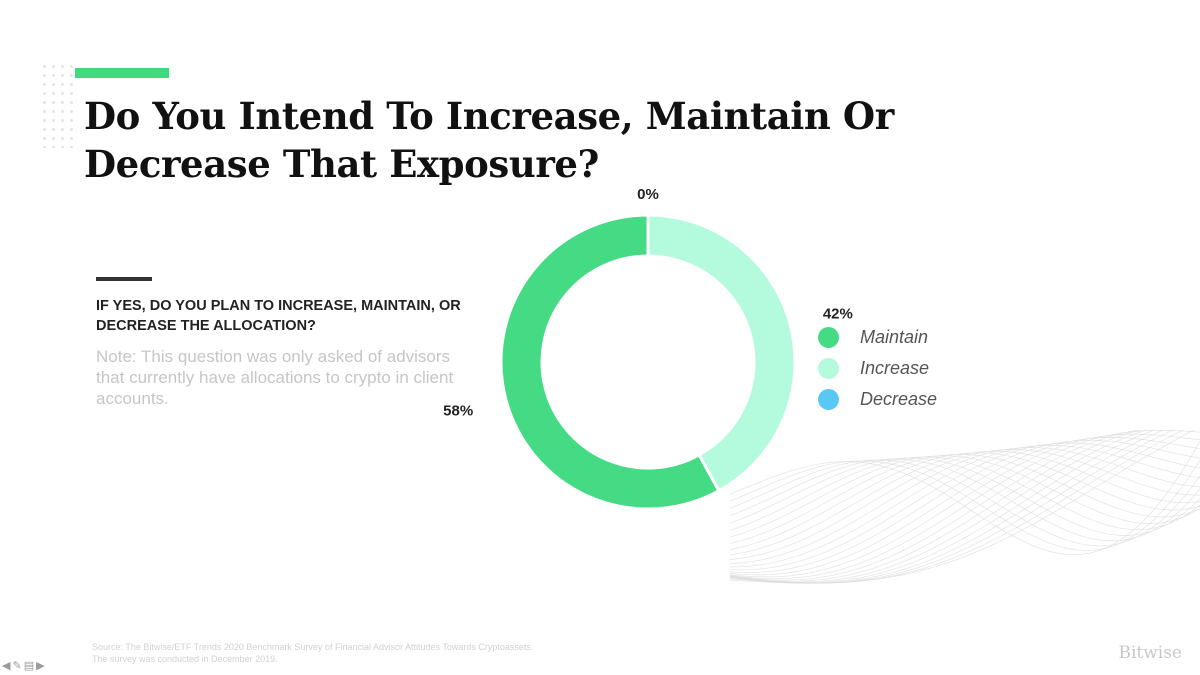 The image size is (1200, 675). Describe the element at coordinates (458, 411) in the screenshot. I see `data-label-maintain: 58%` at that location.